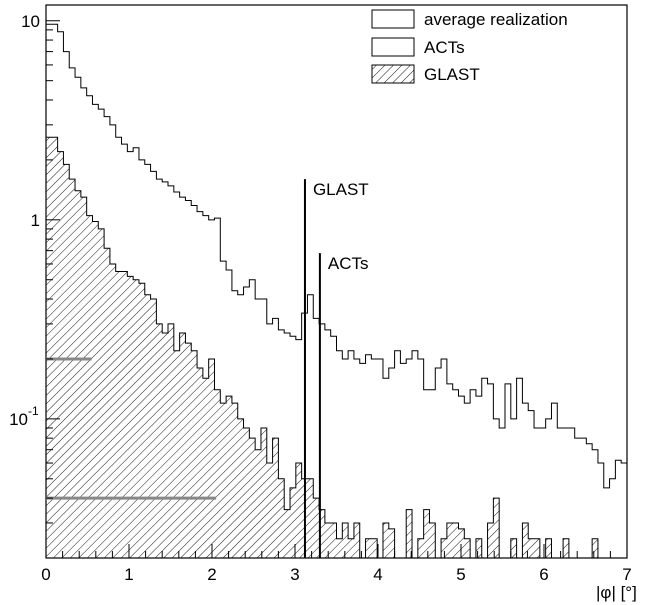 This screenshot has height=605, width=652. What do you see at coordinates (336, 368) in the screenshot?
I see `threshold-markers: GLAST ACTs` at bounding box center [336, 368].